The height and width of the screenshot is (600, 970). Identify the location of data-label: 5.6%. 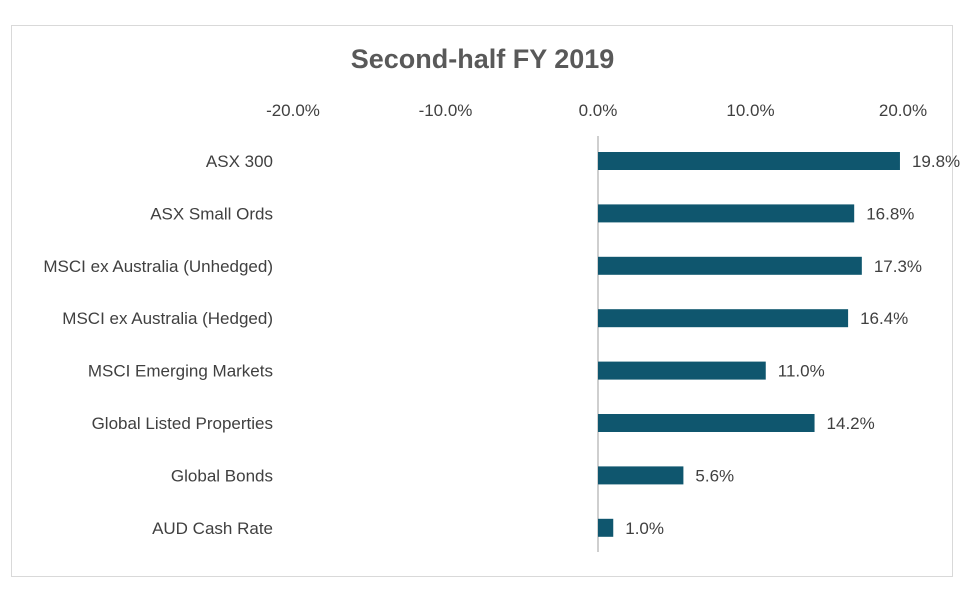
(714, 475).